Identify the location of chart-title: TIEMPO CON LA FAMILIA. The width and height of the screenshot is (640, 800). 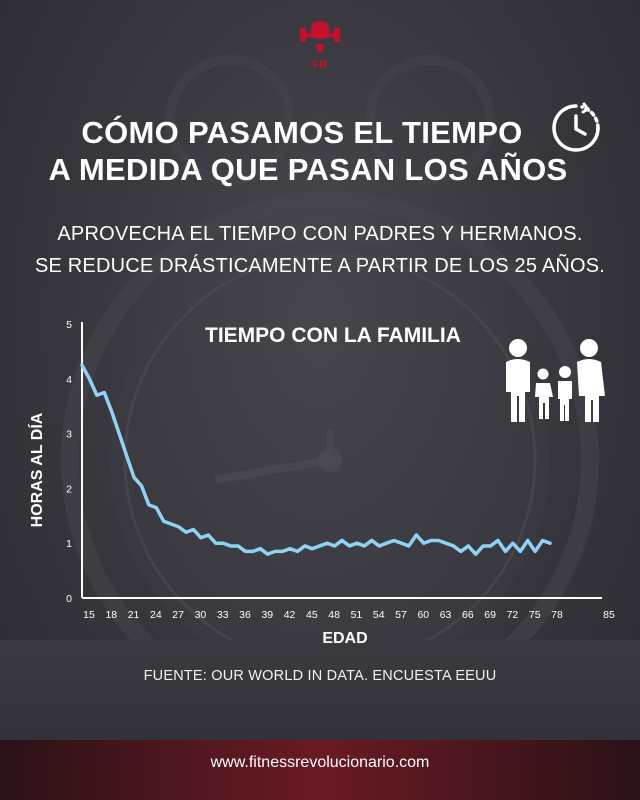
(333, 335).